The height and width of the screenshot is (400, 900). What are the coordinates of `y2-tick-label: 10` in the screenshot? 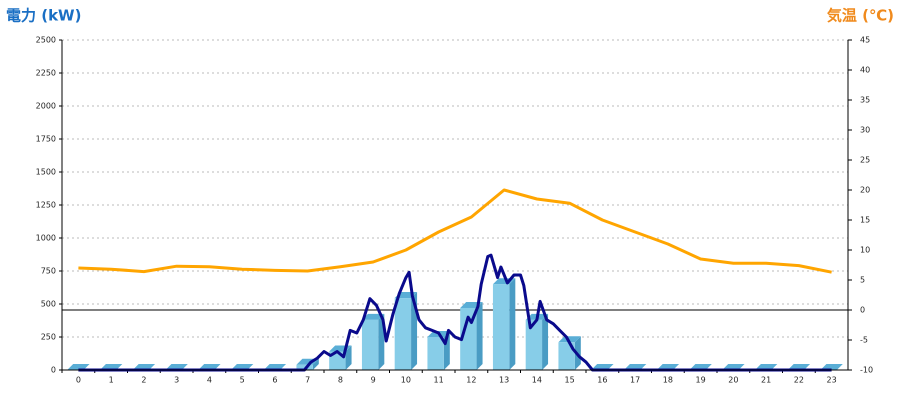 It's located at (865, 250).